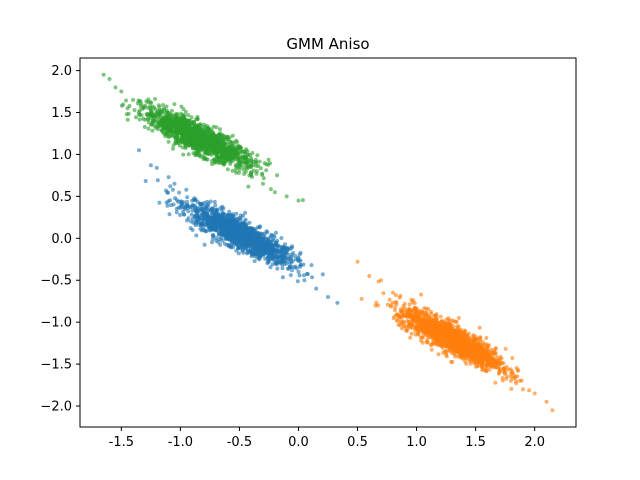 This screenshot has width=640, height=480. What do you see at coordinates (416, 442) in the screenshot?
I see `x-tick-label: 1.0` at bounding box center [416, 442].